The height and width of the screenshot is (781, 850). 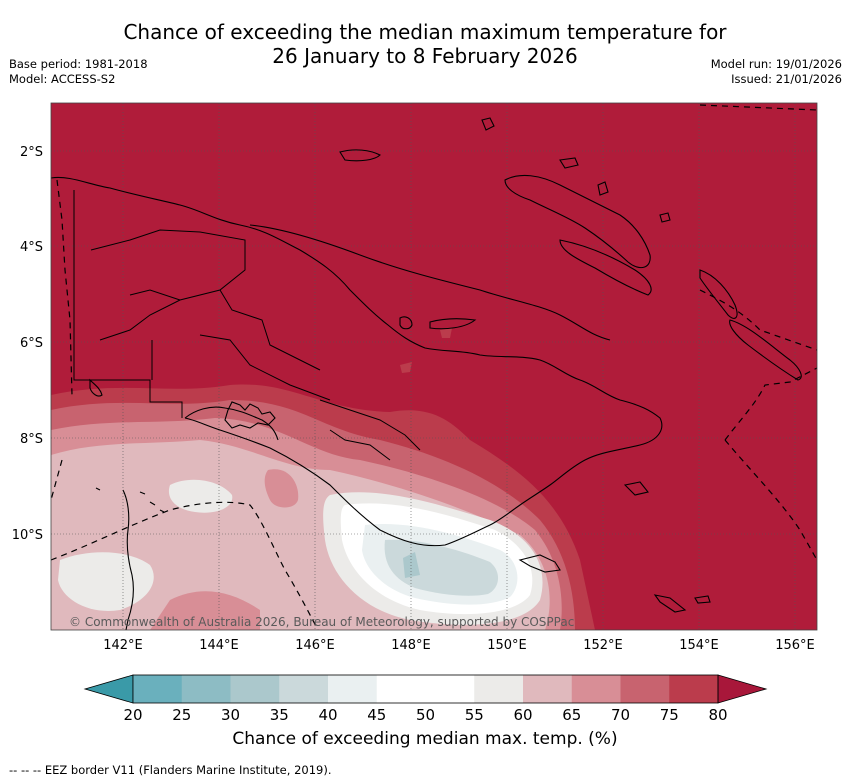 I want to click on lon-label-146e: 146°E, so click(x=315, y=645).